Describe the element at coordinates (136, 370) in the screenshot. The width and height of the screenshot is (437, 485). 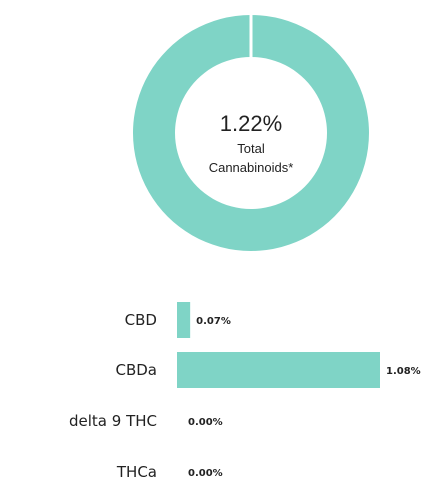
I see `bar-category-label: CBDa` at that location.